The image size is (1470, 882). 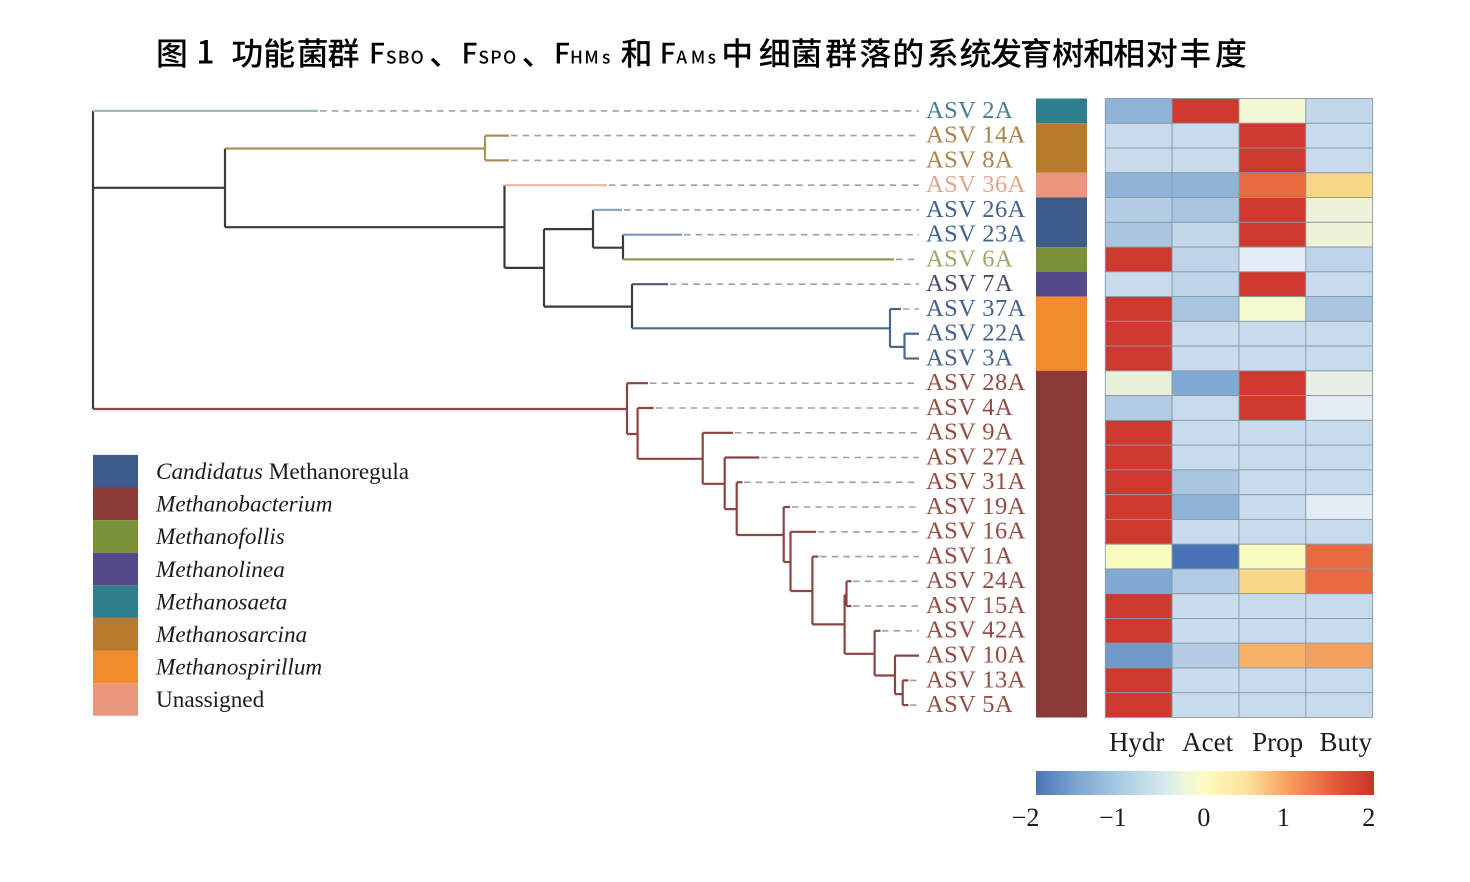 I want to click on svg-text: ASV 5A, so click(x=969, y=704).